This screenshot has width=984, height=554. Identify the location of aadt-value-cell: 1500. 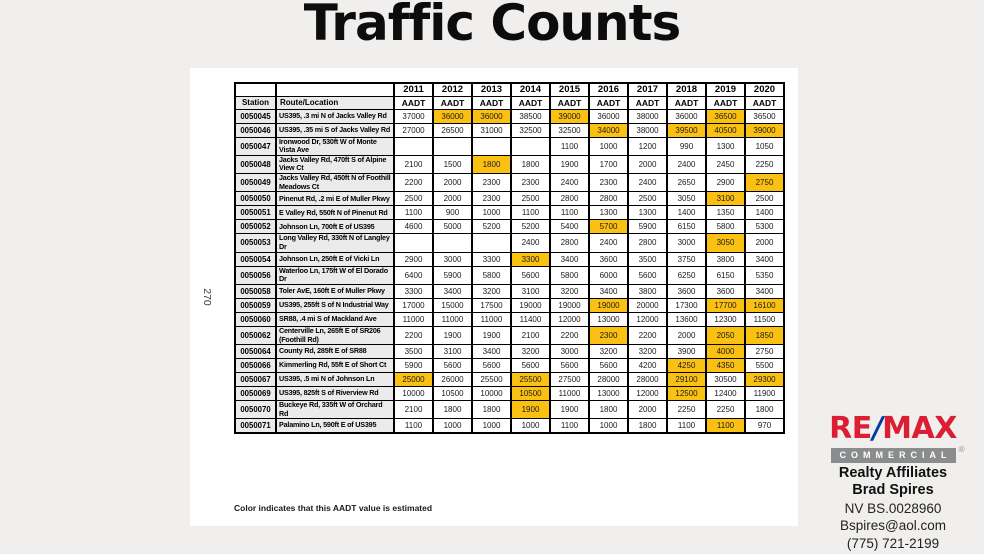
(452, 164).